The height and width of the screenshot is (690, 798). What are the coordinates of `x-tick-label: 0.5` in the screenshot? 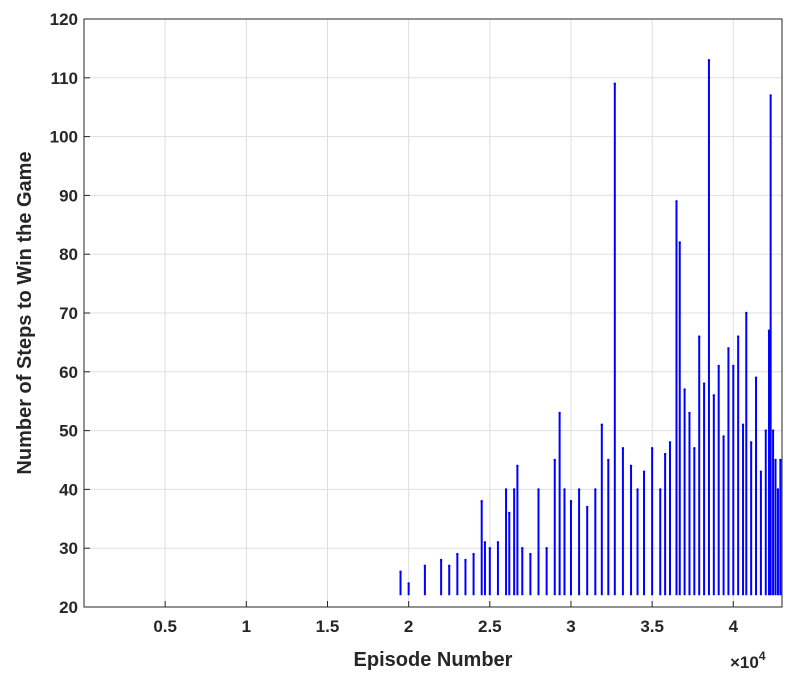 It's located at (165, 626).